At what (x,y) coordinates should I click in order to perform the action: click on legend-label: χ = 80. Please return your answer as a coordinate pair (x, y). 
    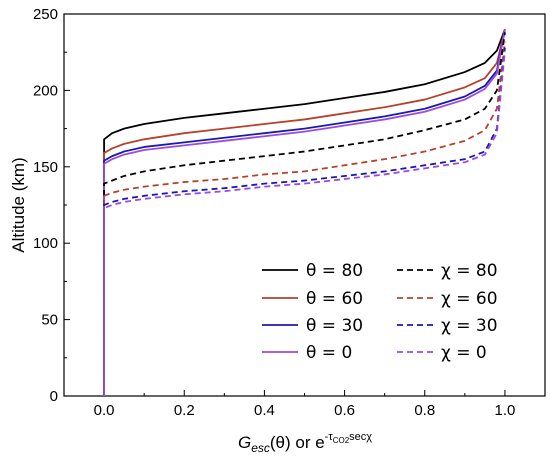
    Looking at the image, I should click on (469, 271).